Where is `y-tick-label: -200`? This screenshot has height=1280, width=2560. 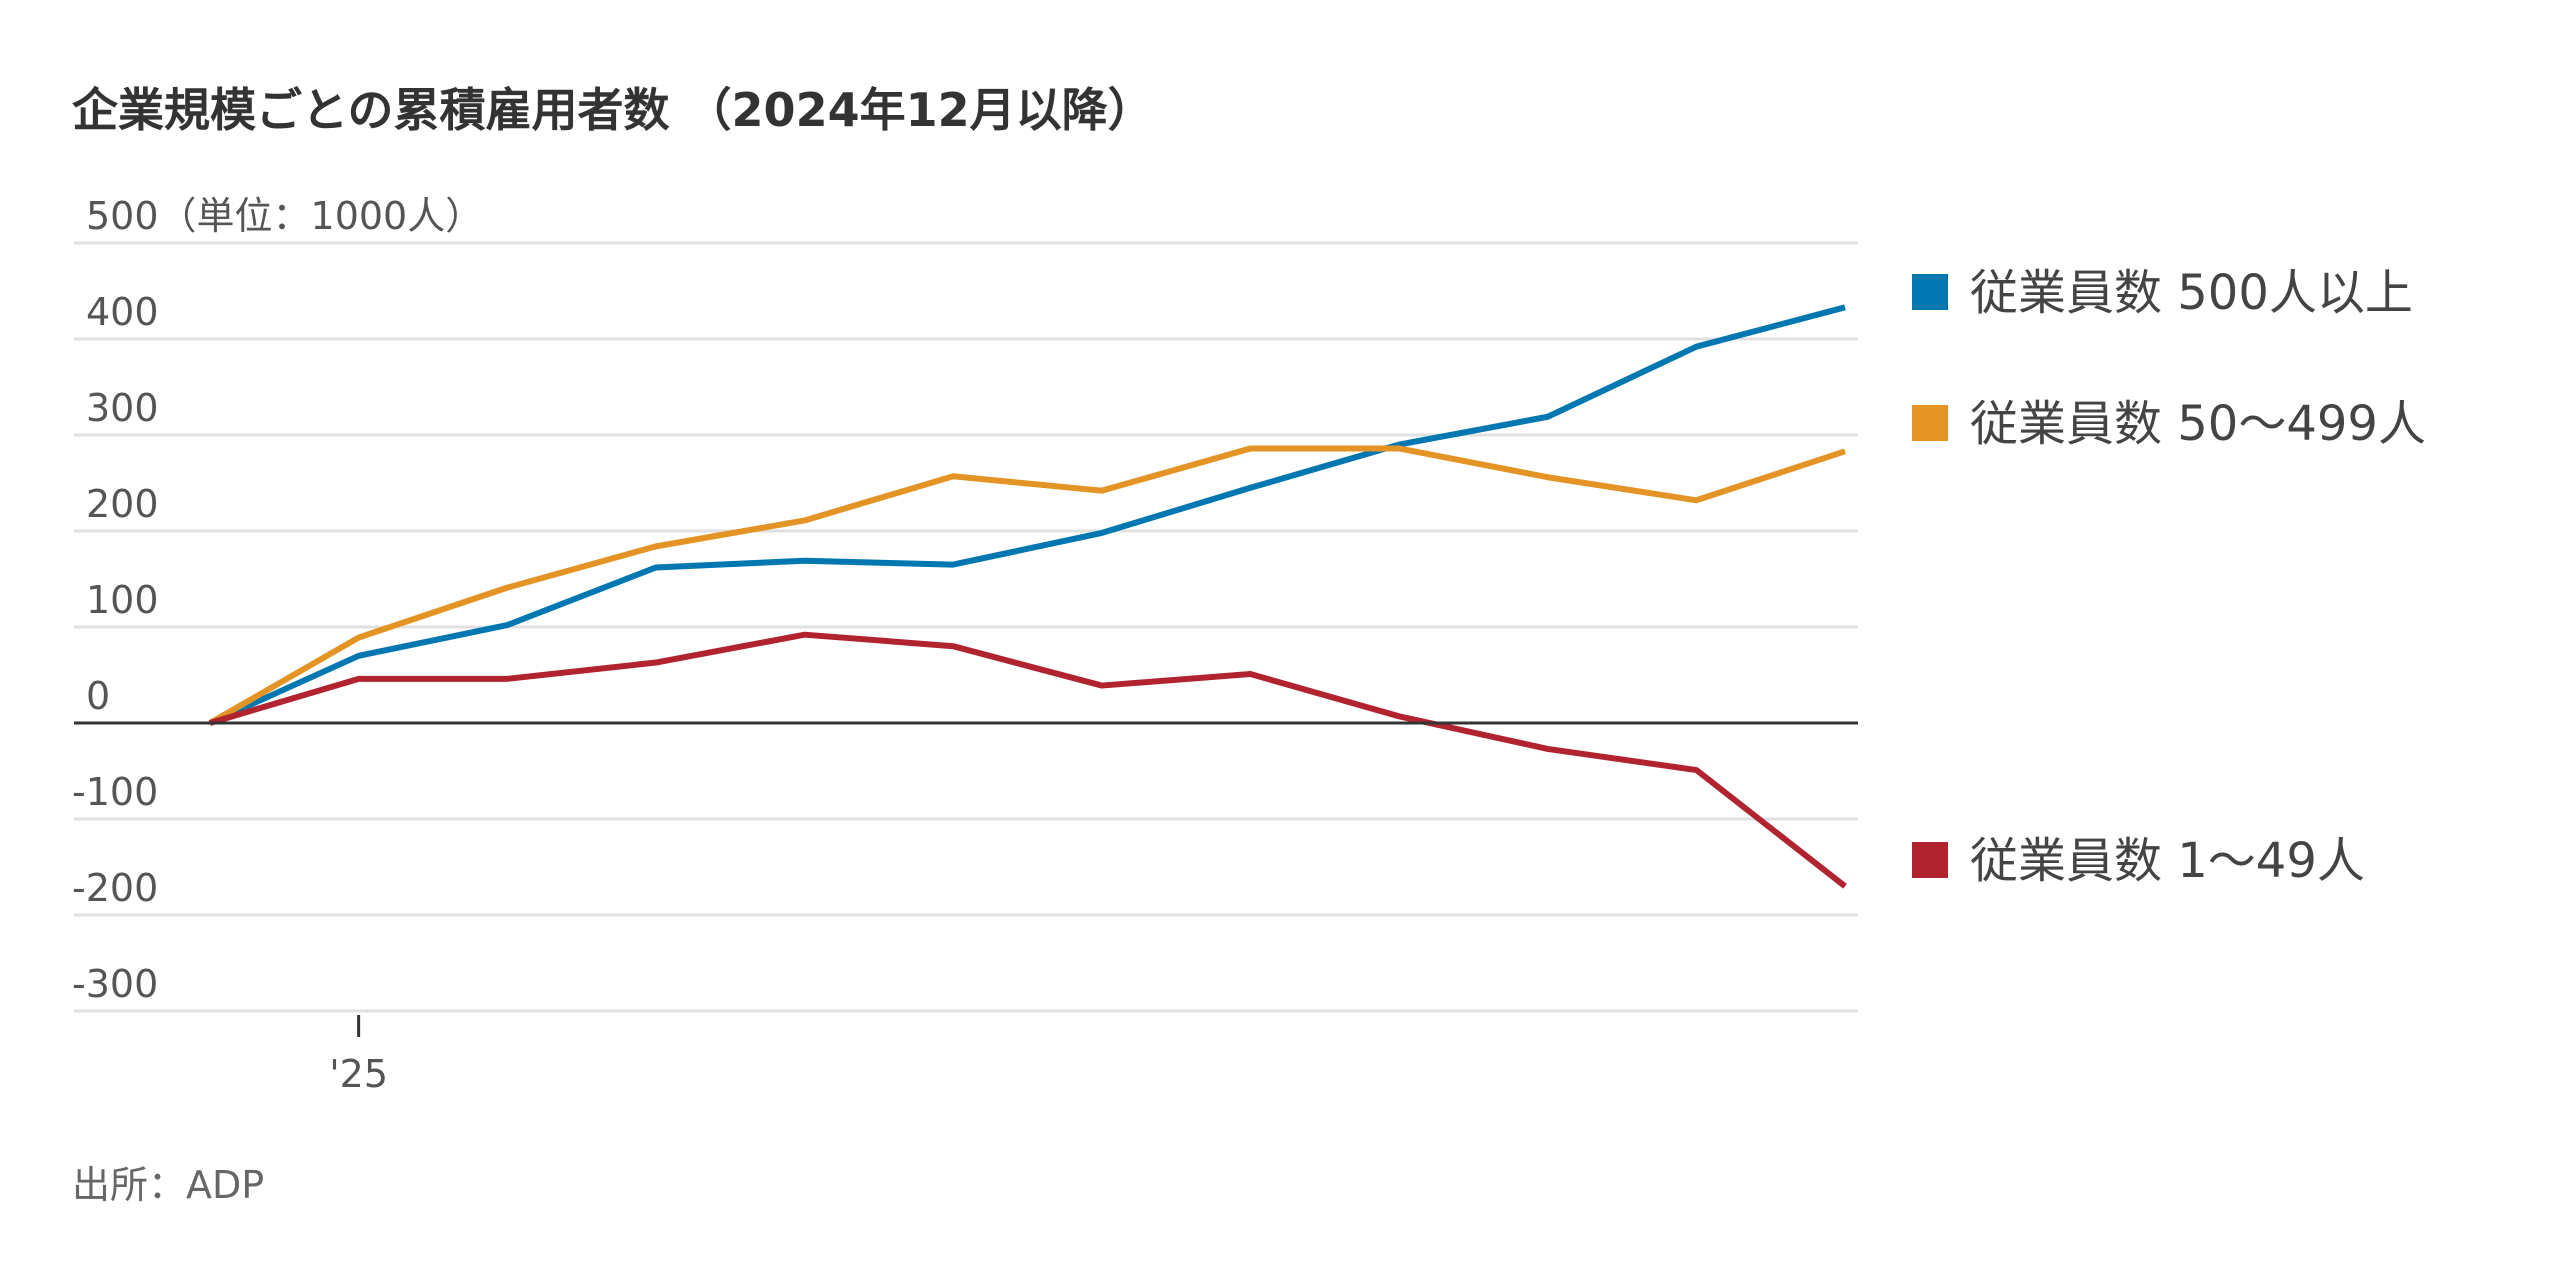 y-tick-label: -200 is located at coordinates (115, 888).